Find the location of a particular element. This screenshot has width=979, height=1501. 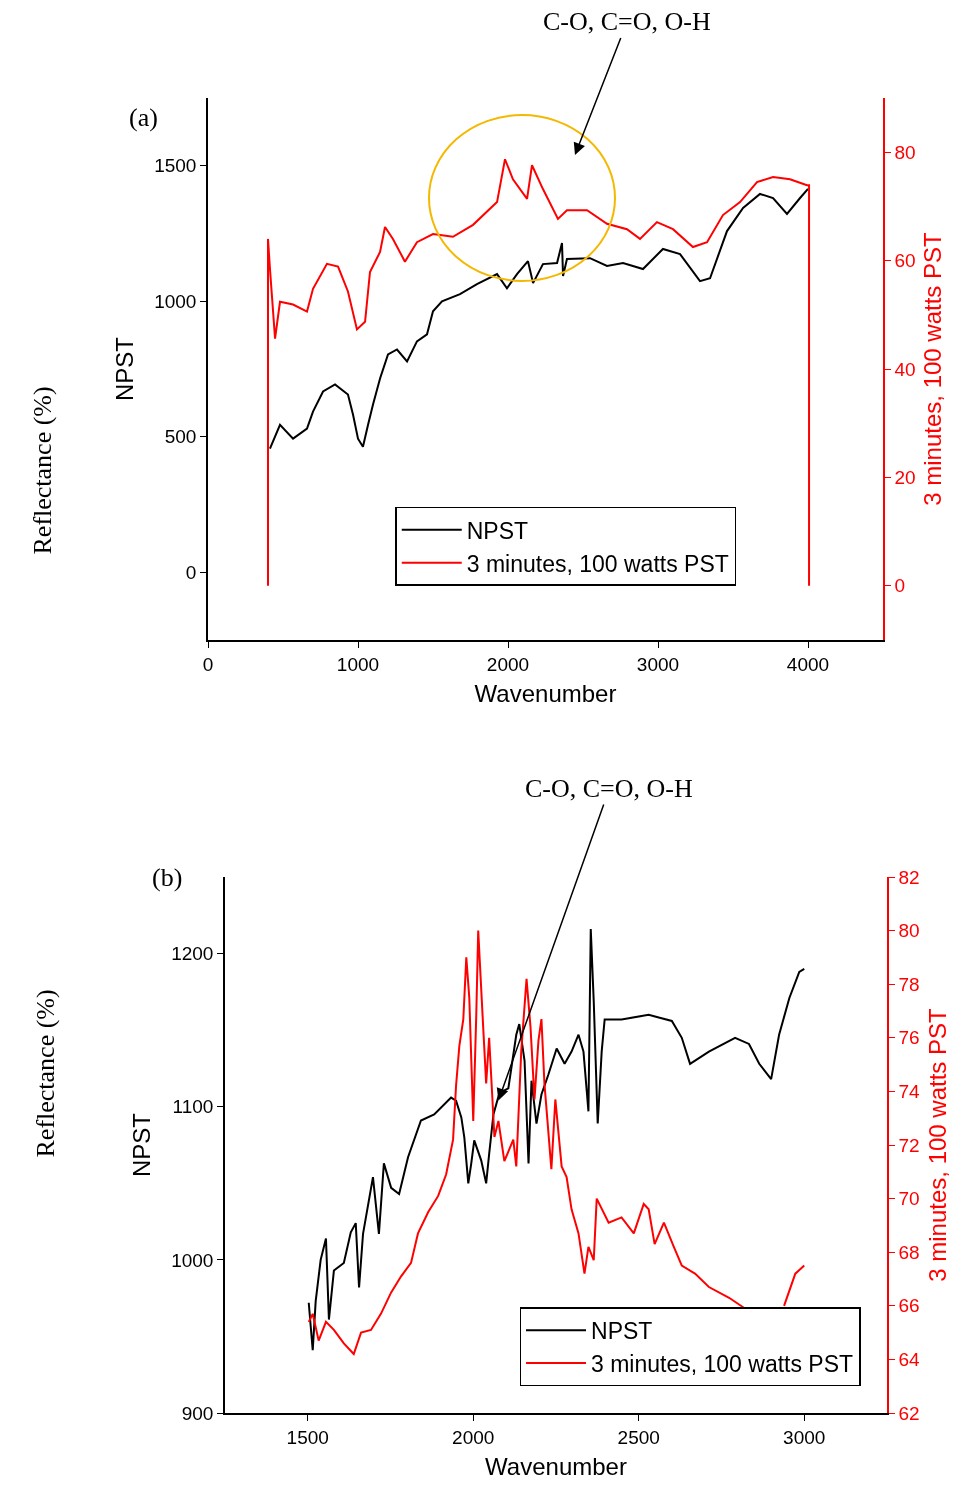

y2-tick-label: 0 is located at coordinates (900, 586).